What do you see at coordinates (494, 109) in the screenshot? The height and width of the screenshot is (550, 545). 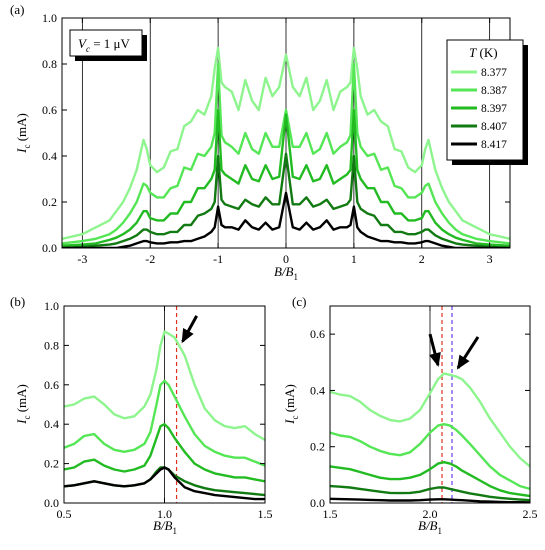 I see `legend-entry-label: 8.397` at bounding box center [494, 109].